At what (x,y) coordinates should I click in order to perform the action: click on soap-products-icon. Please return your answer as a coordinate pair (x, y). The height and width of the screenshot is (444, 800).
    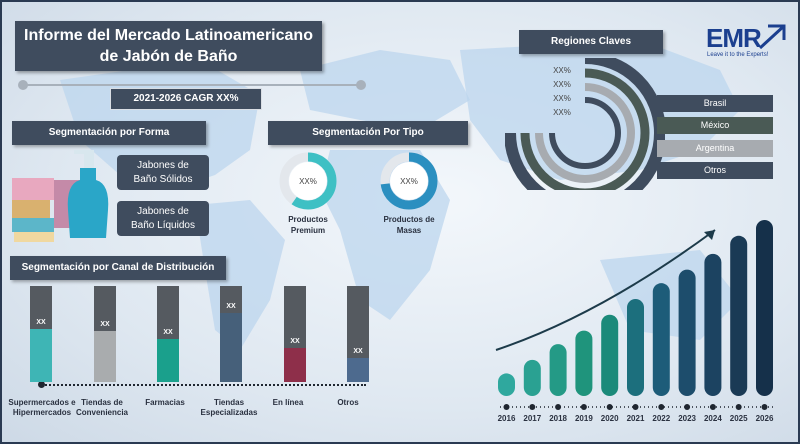
    Looking at the image, I should click on (60, 196).